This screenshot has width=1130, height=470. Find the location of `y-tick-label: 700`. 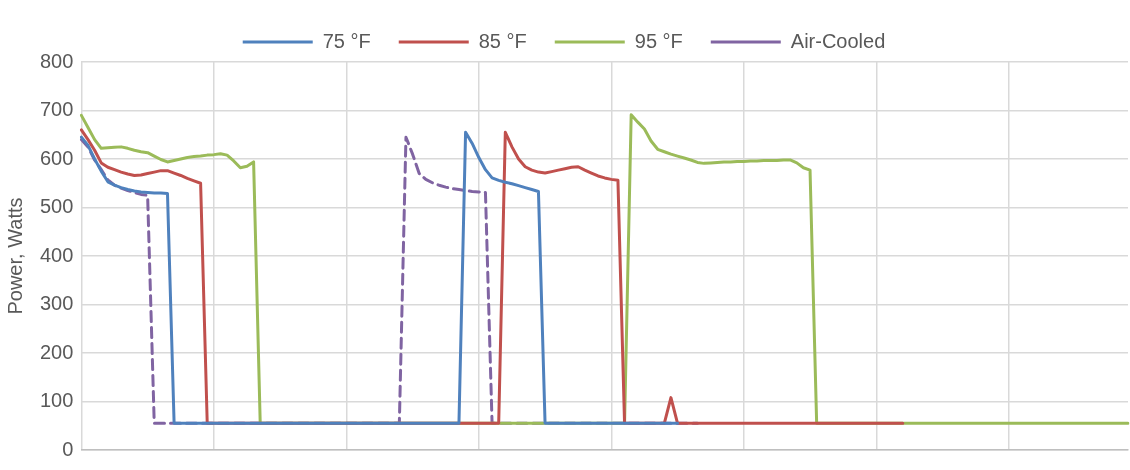

y-tick-label: 700 is located at coordinates (56, 109).